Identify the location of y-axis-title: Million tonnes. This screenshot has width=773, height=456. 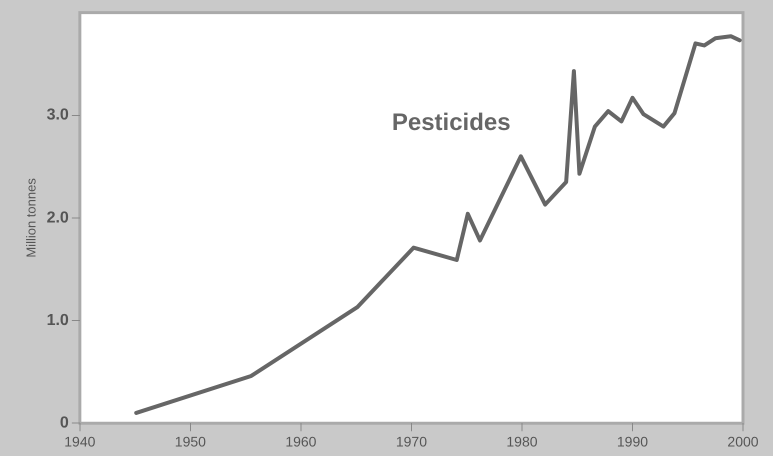
(30, 218).